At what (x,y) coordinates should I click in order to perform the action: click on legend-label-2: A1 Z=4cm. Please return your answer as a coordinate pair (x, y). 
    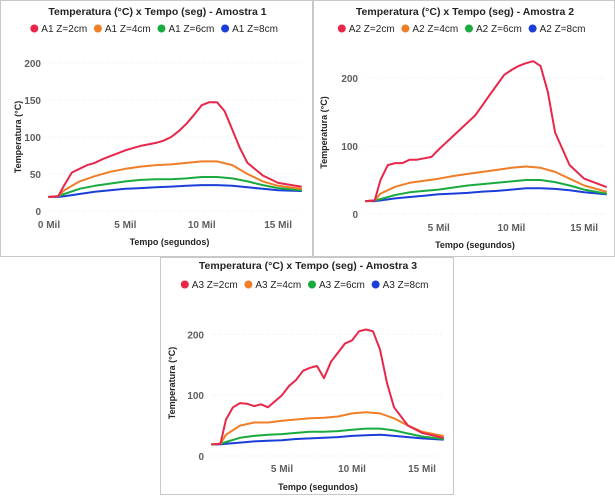
    Looking at the image, I should click on (128, 29).